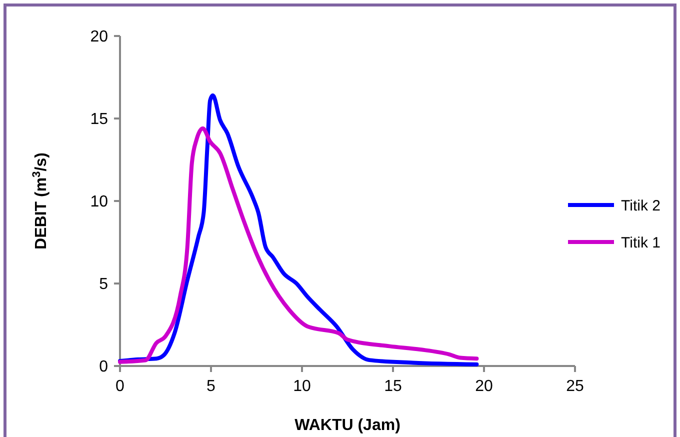 Image resolution: width=680 pixels, height=437 pixels. I want to click on x-tick-label: 5, so click(211, 386).